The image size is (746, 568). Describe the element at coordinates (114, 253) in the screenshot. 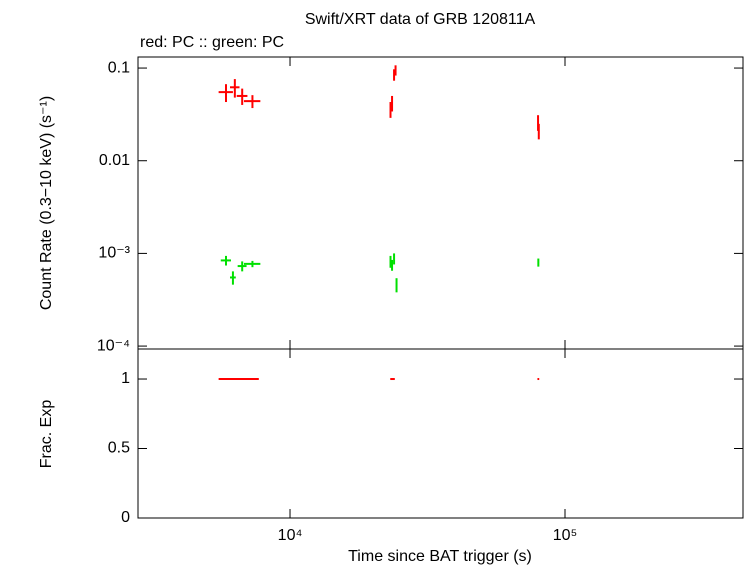

I see `y-tick-label: 10⁻³` at that location.